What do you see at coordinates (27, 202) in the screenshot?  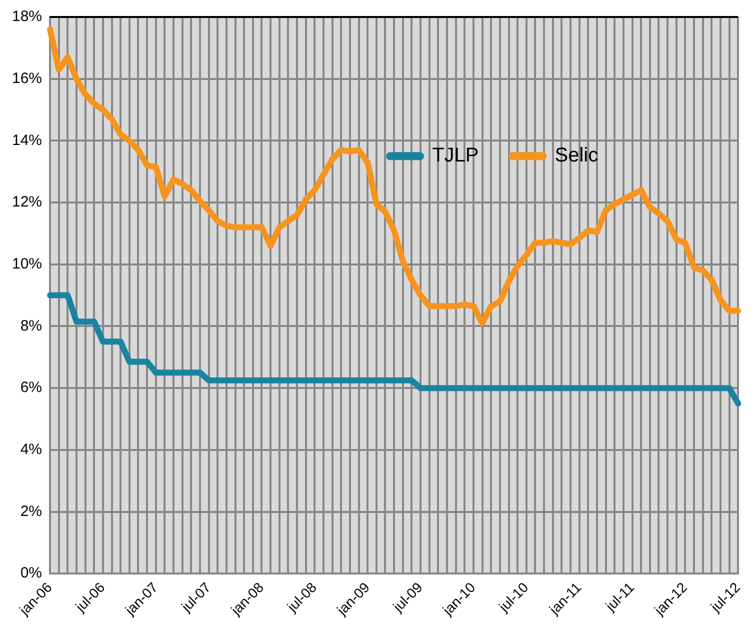 I see `y-tick-label: 12%` at bounding box center [27, 202].